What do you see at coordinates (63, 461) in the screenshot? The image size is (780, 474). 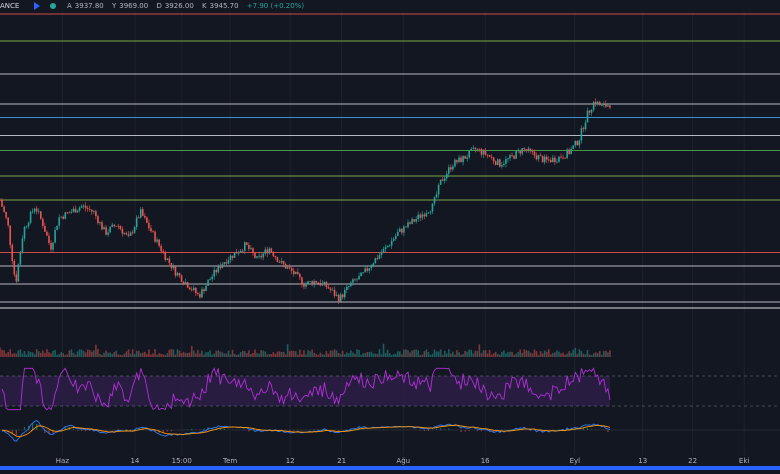 I see `x-axis-label-0: Haz` at bounding box center [63, 461].